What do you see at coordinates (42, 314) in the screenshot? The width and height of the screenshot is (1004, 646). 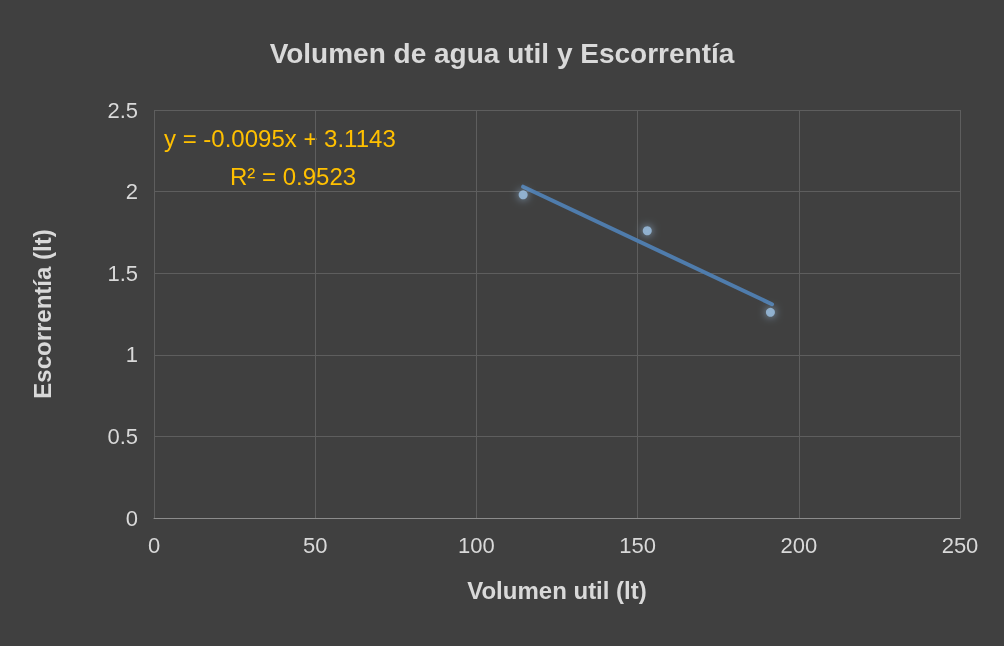 I see `y-axis-title: Escorrentía (lt)` at bounding box center [42, 314].